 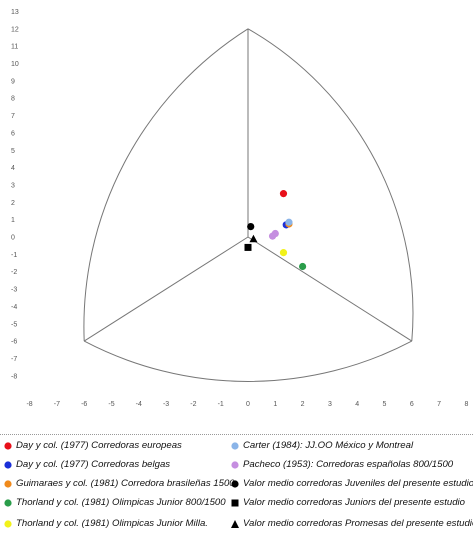 I want to click on x-tick-label: -2, so click(x=193, y=404).